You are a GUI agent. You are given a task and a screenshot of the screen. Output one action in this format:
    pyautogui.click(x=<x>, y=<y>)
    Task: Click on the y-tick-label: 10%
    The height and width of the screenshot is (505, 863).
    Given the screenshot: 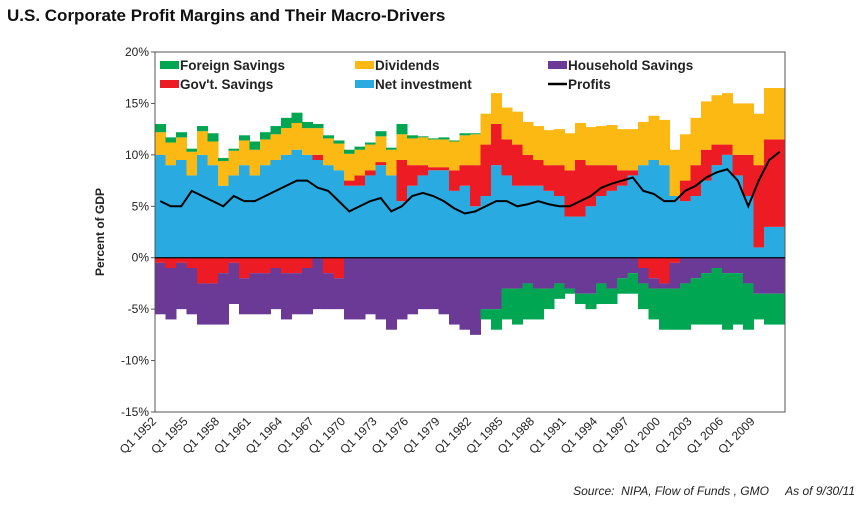 What is the action you would take?
    pyautogui.click(x=137, y=155)
    